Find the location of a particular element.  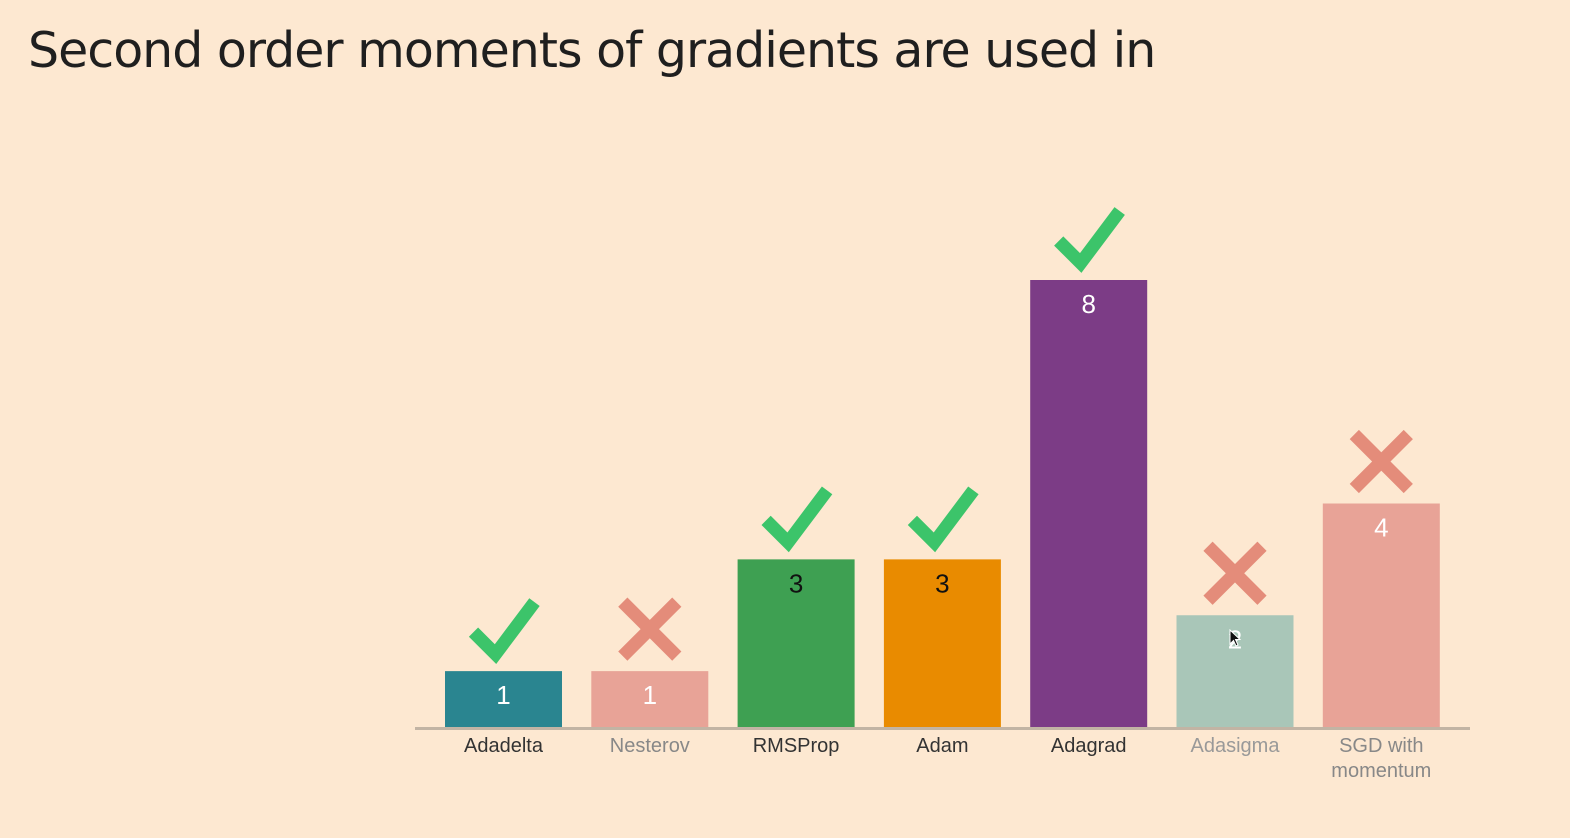

data-label-4: 8 is located at coordinates (1088, 304).